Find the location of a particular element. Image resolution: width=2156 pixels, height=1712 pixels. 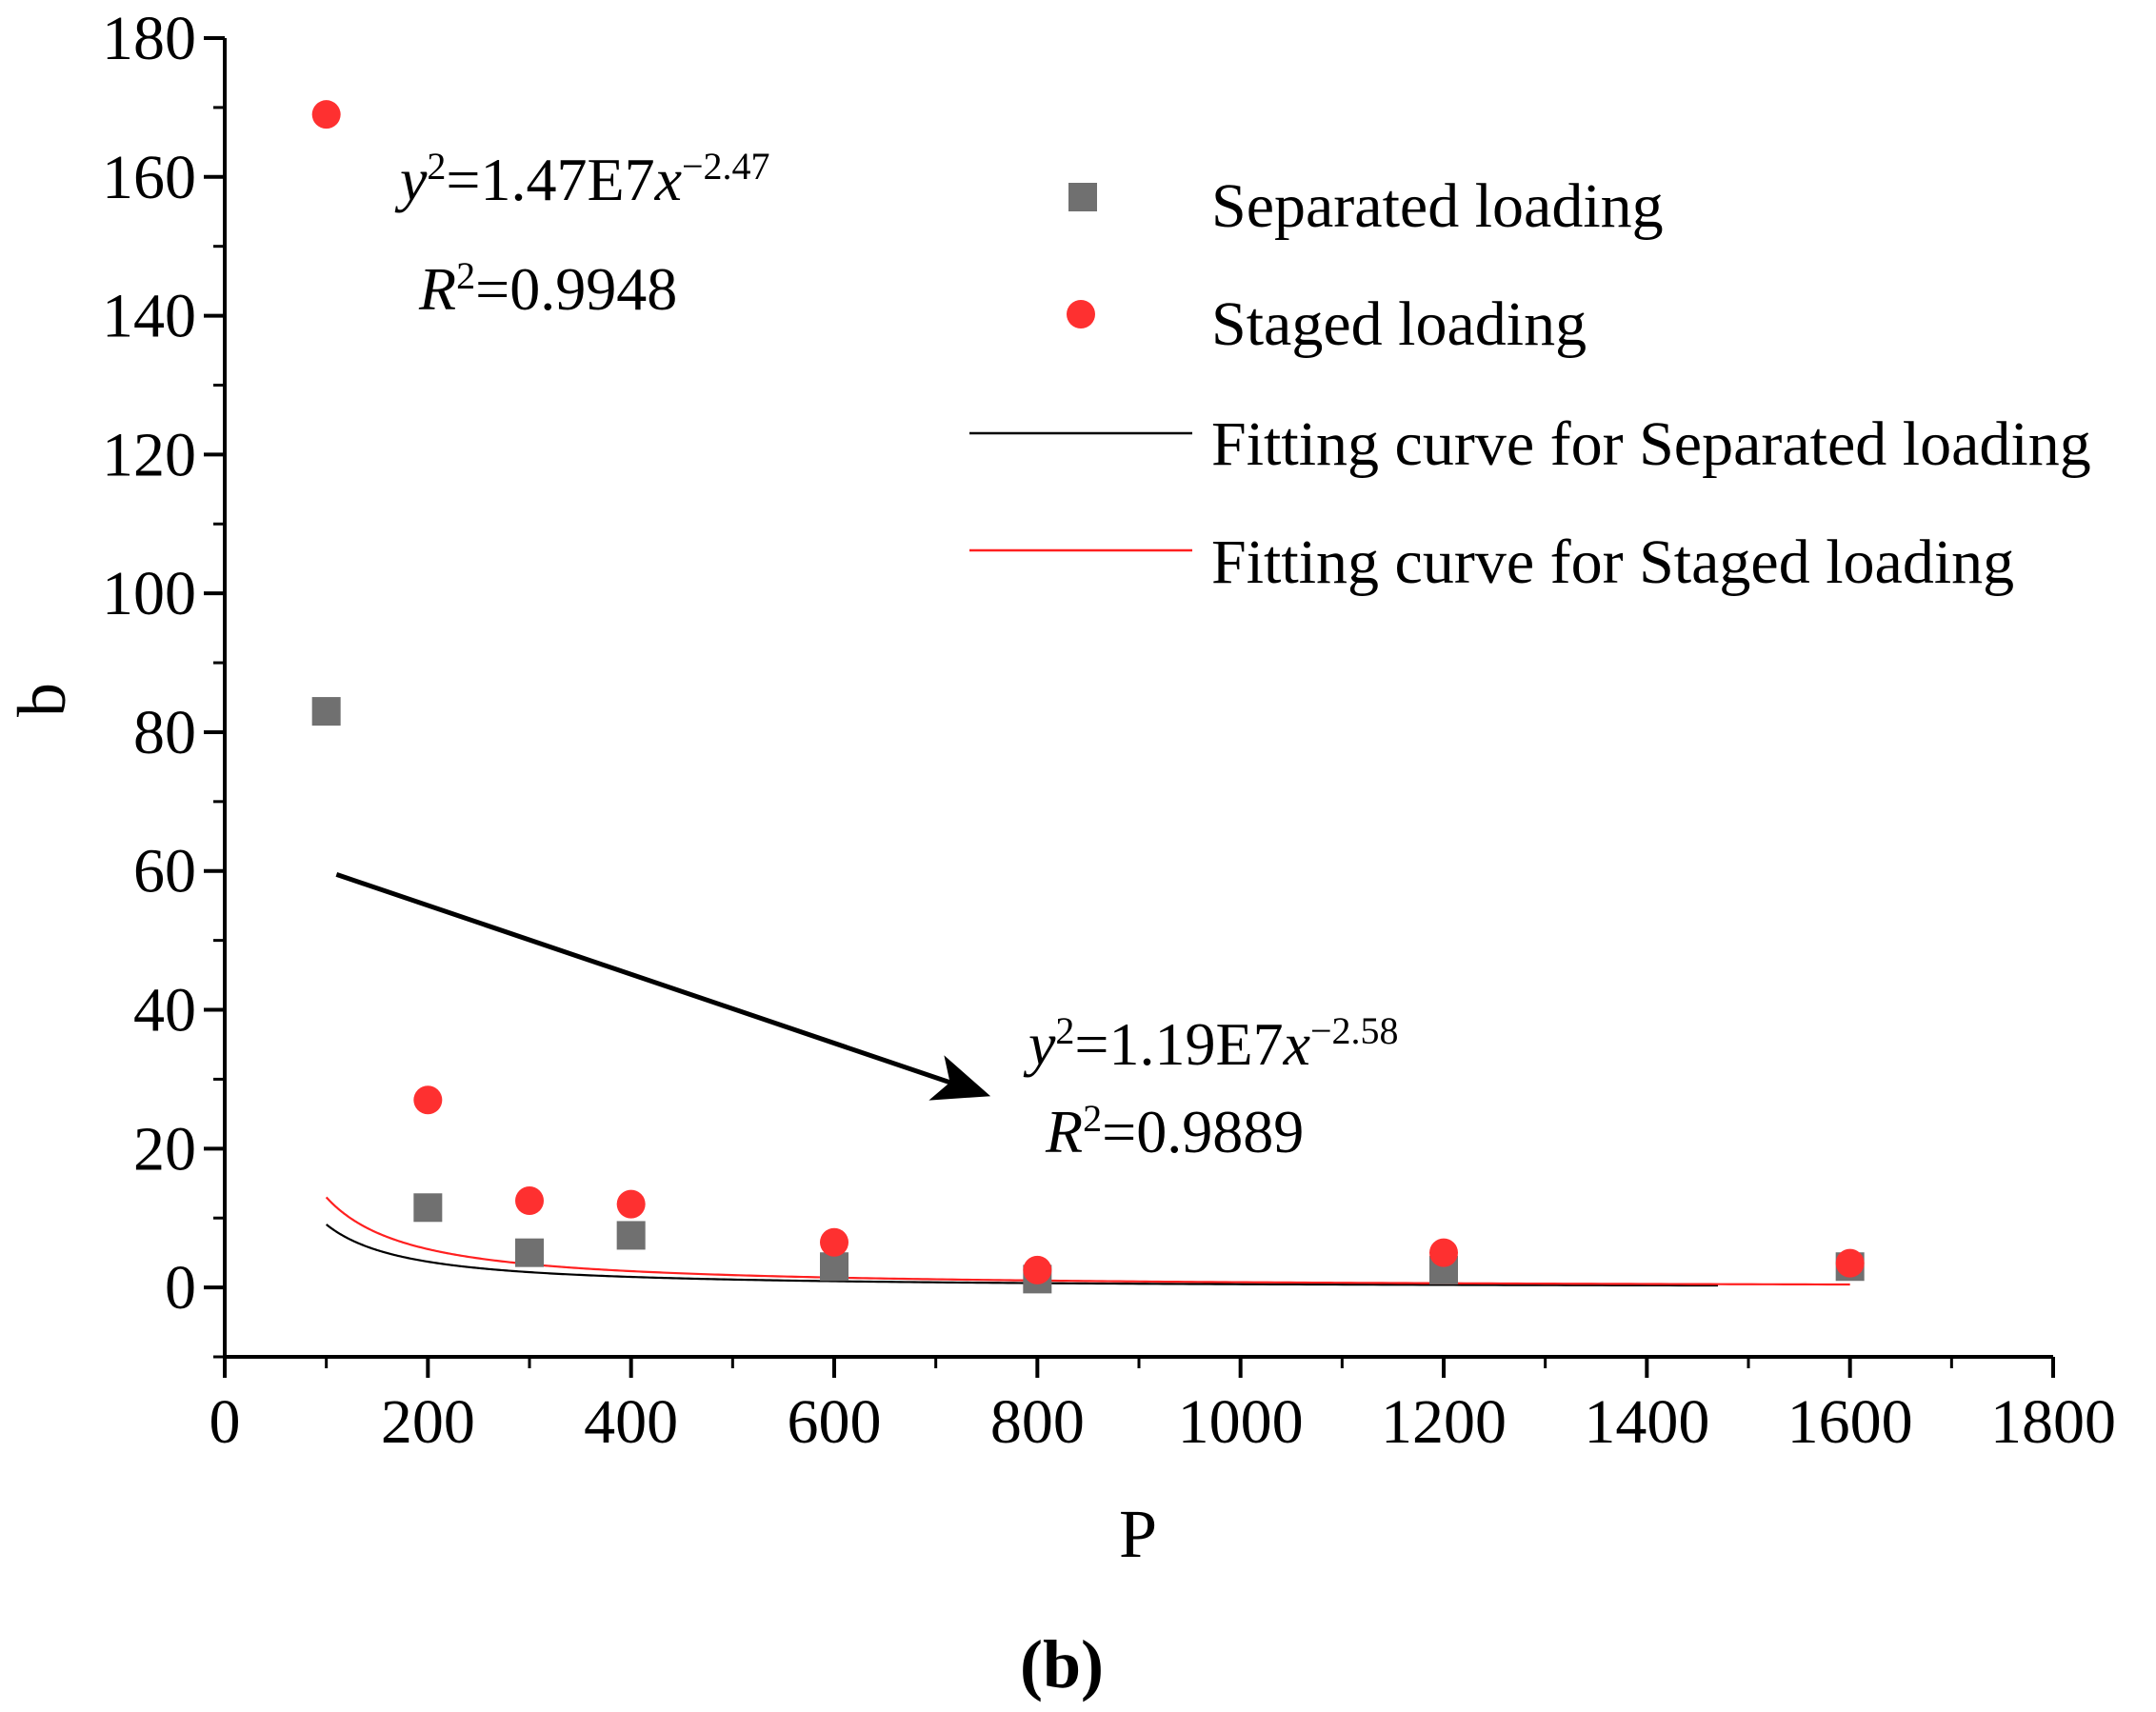

legend-label-separated: Separated loading is located at coordinates (1438, 206).